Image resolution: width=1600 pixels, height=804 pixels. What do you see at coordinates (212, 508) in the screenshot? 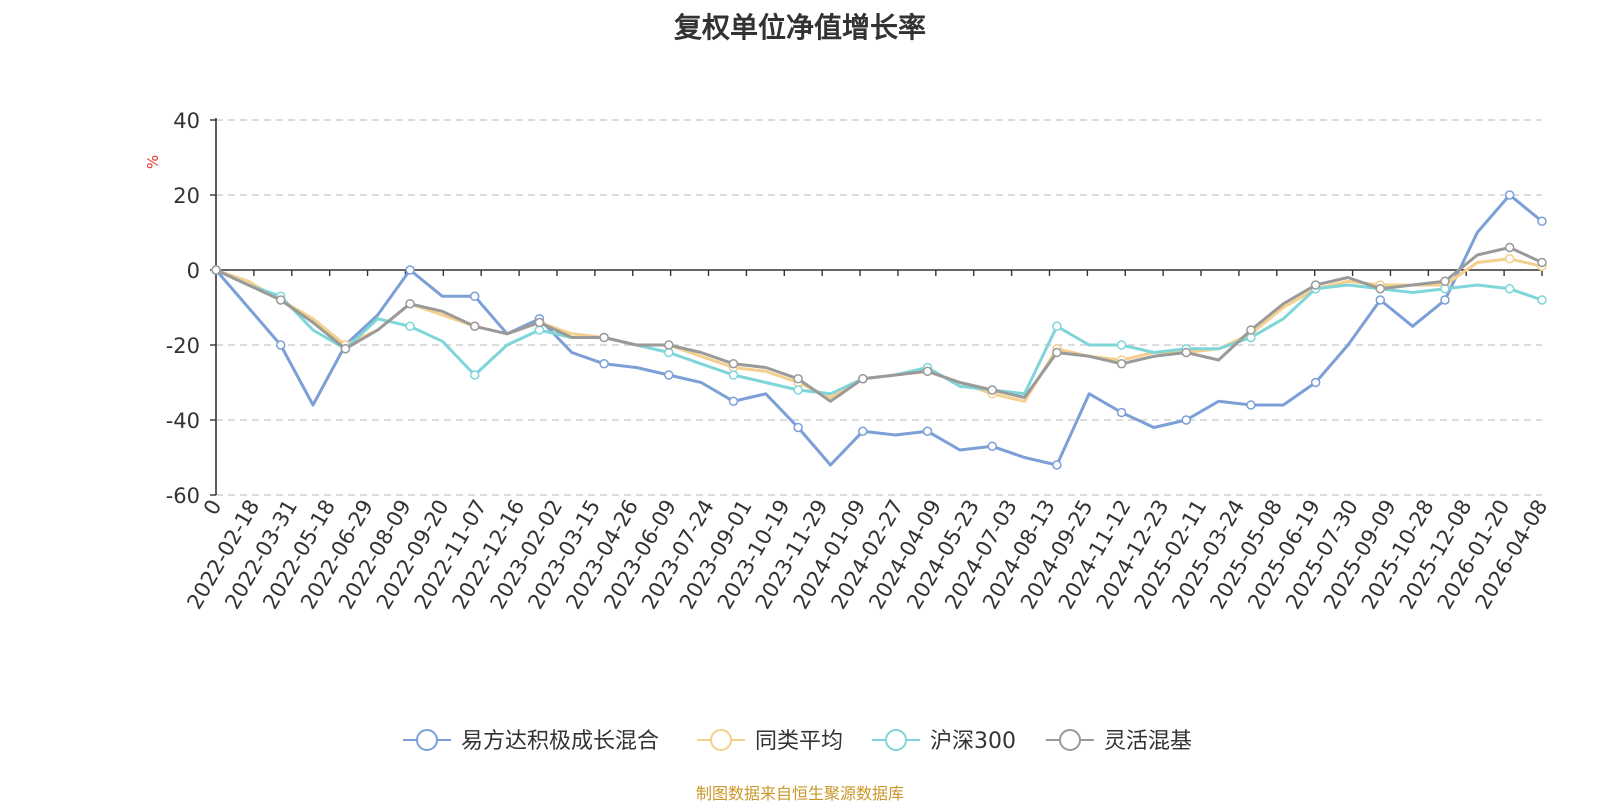
I see `x-tick-label: 0` at bounding box center [212, 508].